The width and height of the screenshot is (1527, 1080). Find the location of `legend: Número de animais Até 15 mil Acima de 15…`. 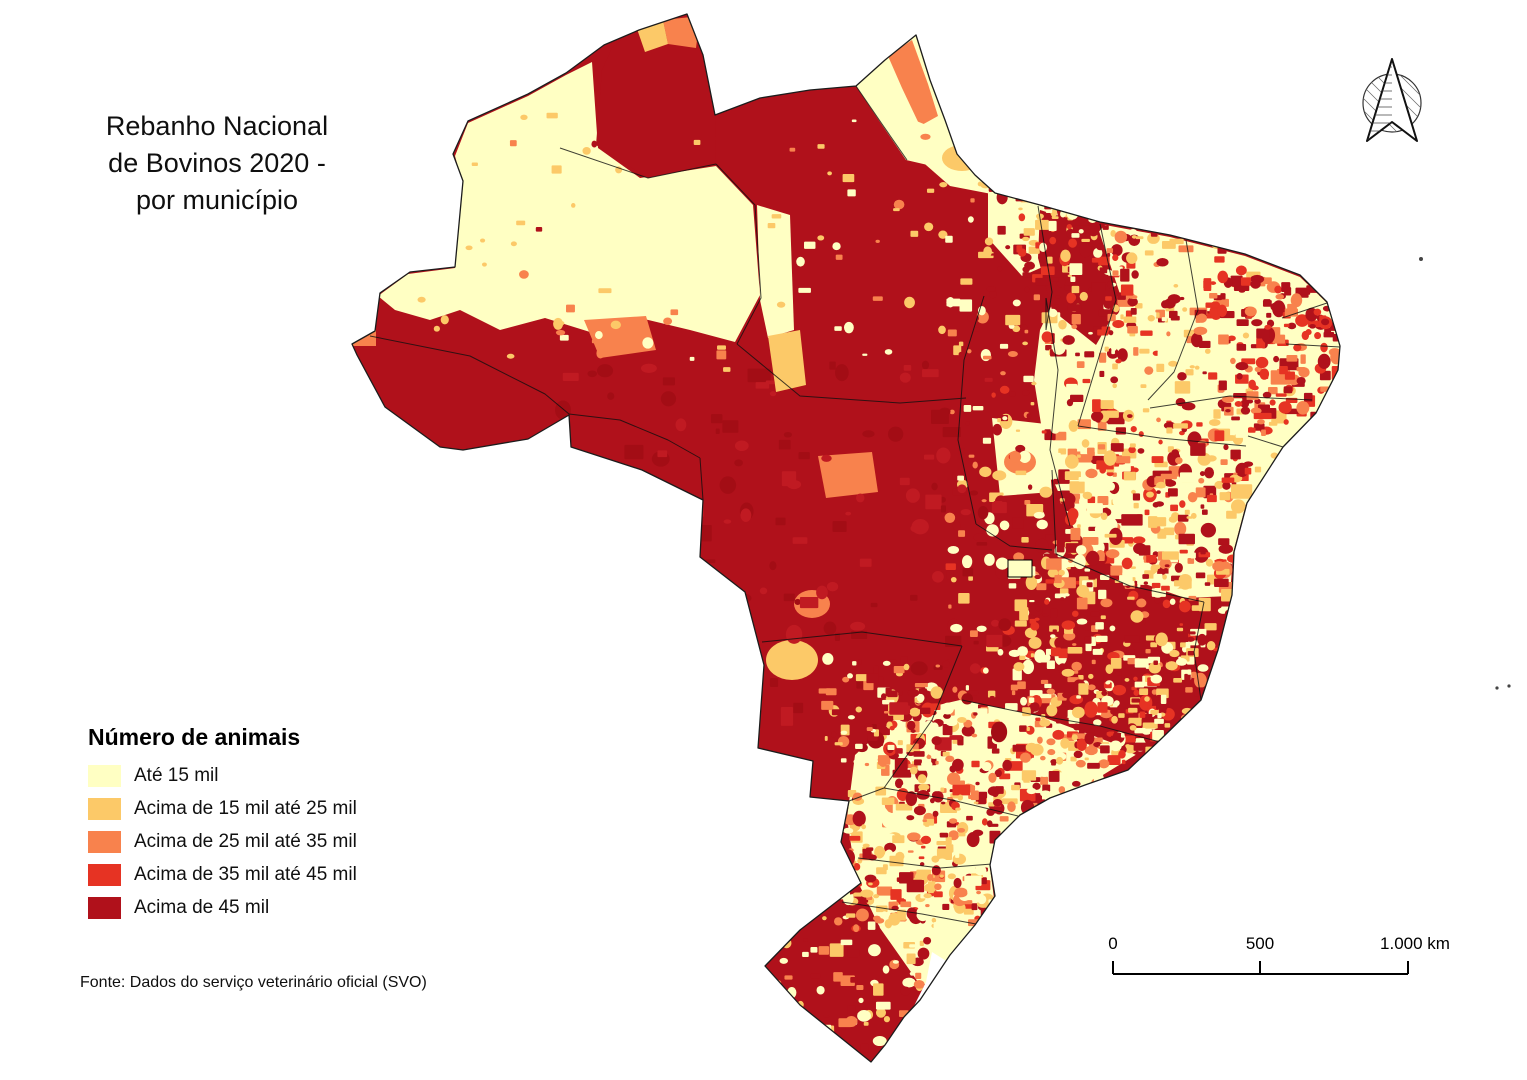

legend: Número de animais Até 15 mil Acima de 15… is located at coordinates (222, 827).